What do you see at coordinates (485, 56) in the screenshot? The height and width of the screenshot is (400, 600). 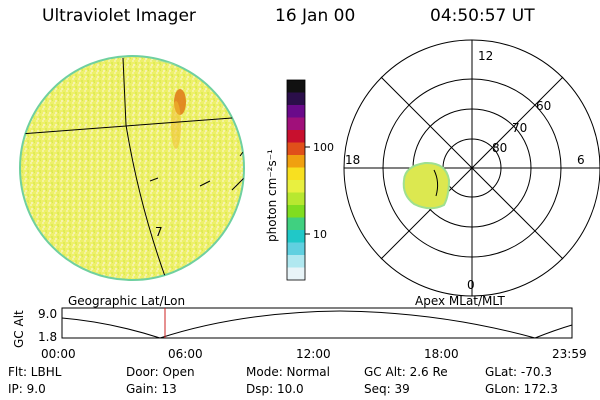 I see `mlt-label-12: 12` at bounding box center [485, 56].